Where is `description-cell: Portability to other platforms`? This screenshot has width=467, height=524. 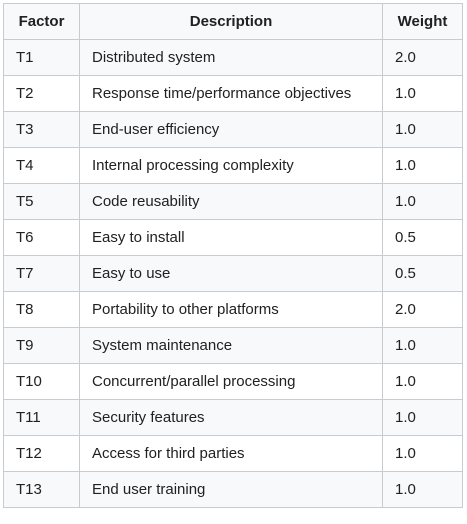
description-cell: Portability to other platforms is located at coordinates (231, 309).